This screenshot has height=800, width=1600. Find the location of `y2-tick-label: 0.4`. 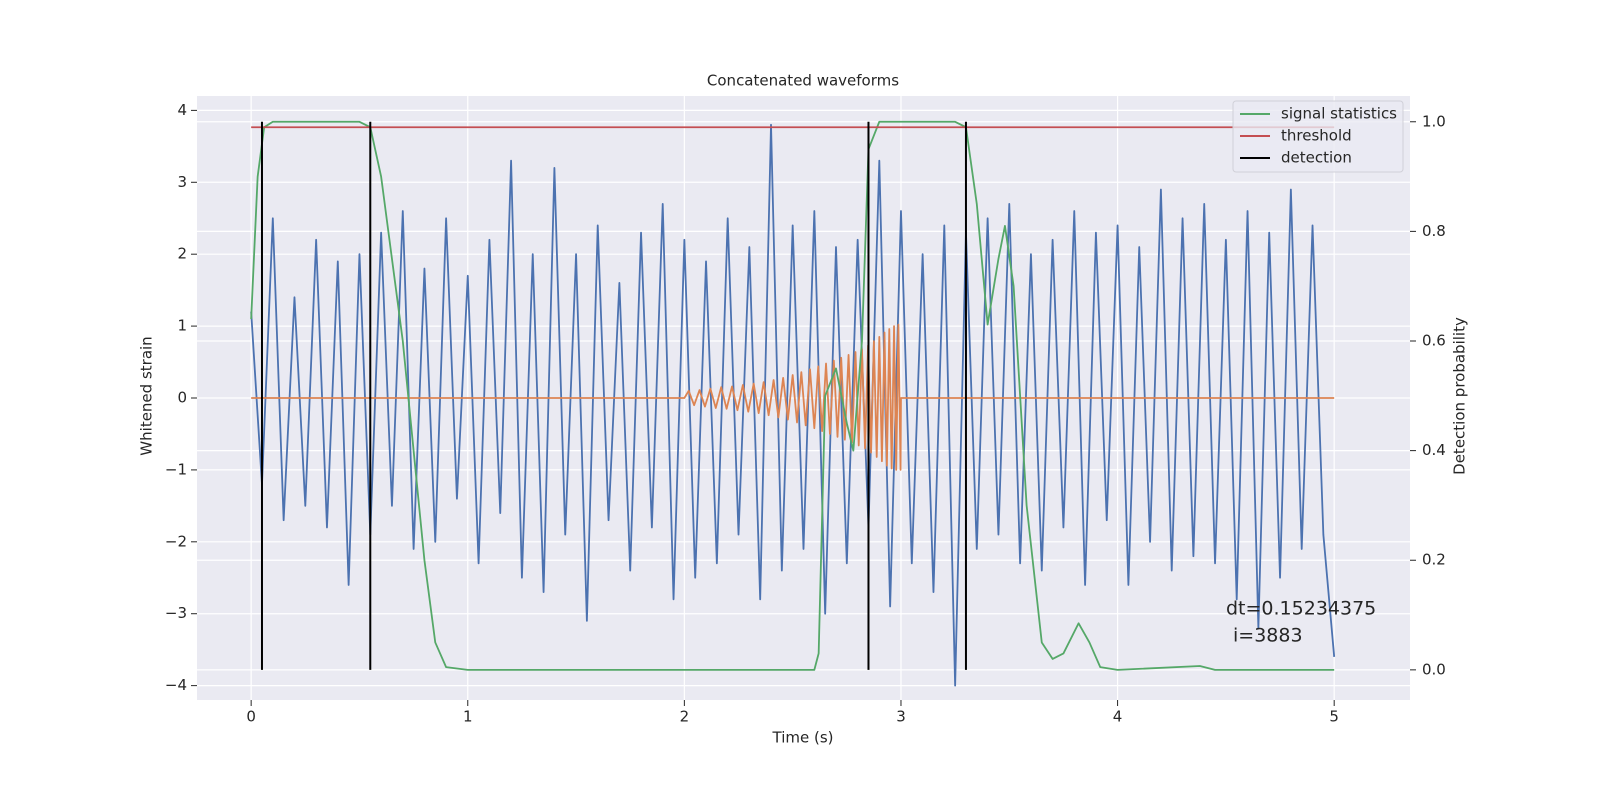

y2-tick-label: 0.4 is located at coordinates (1434, 450).